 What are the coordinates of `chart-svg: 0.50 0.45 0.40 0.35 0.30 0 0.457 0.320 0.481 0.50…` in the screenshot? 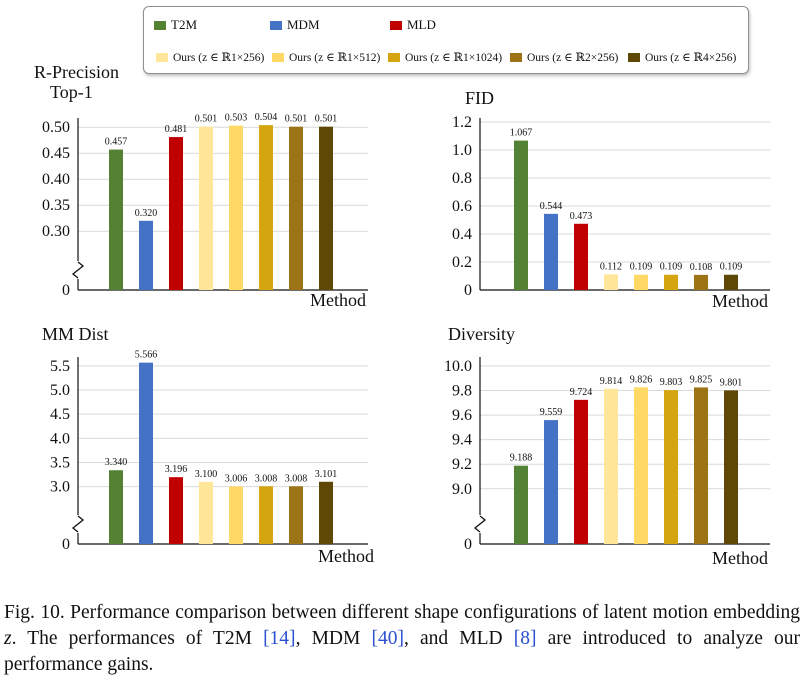 It's located at (201, 186).